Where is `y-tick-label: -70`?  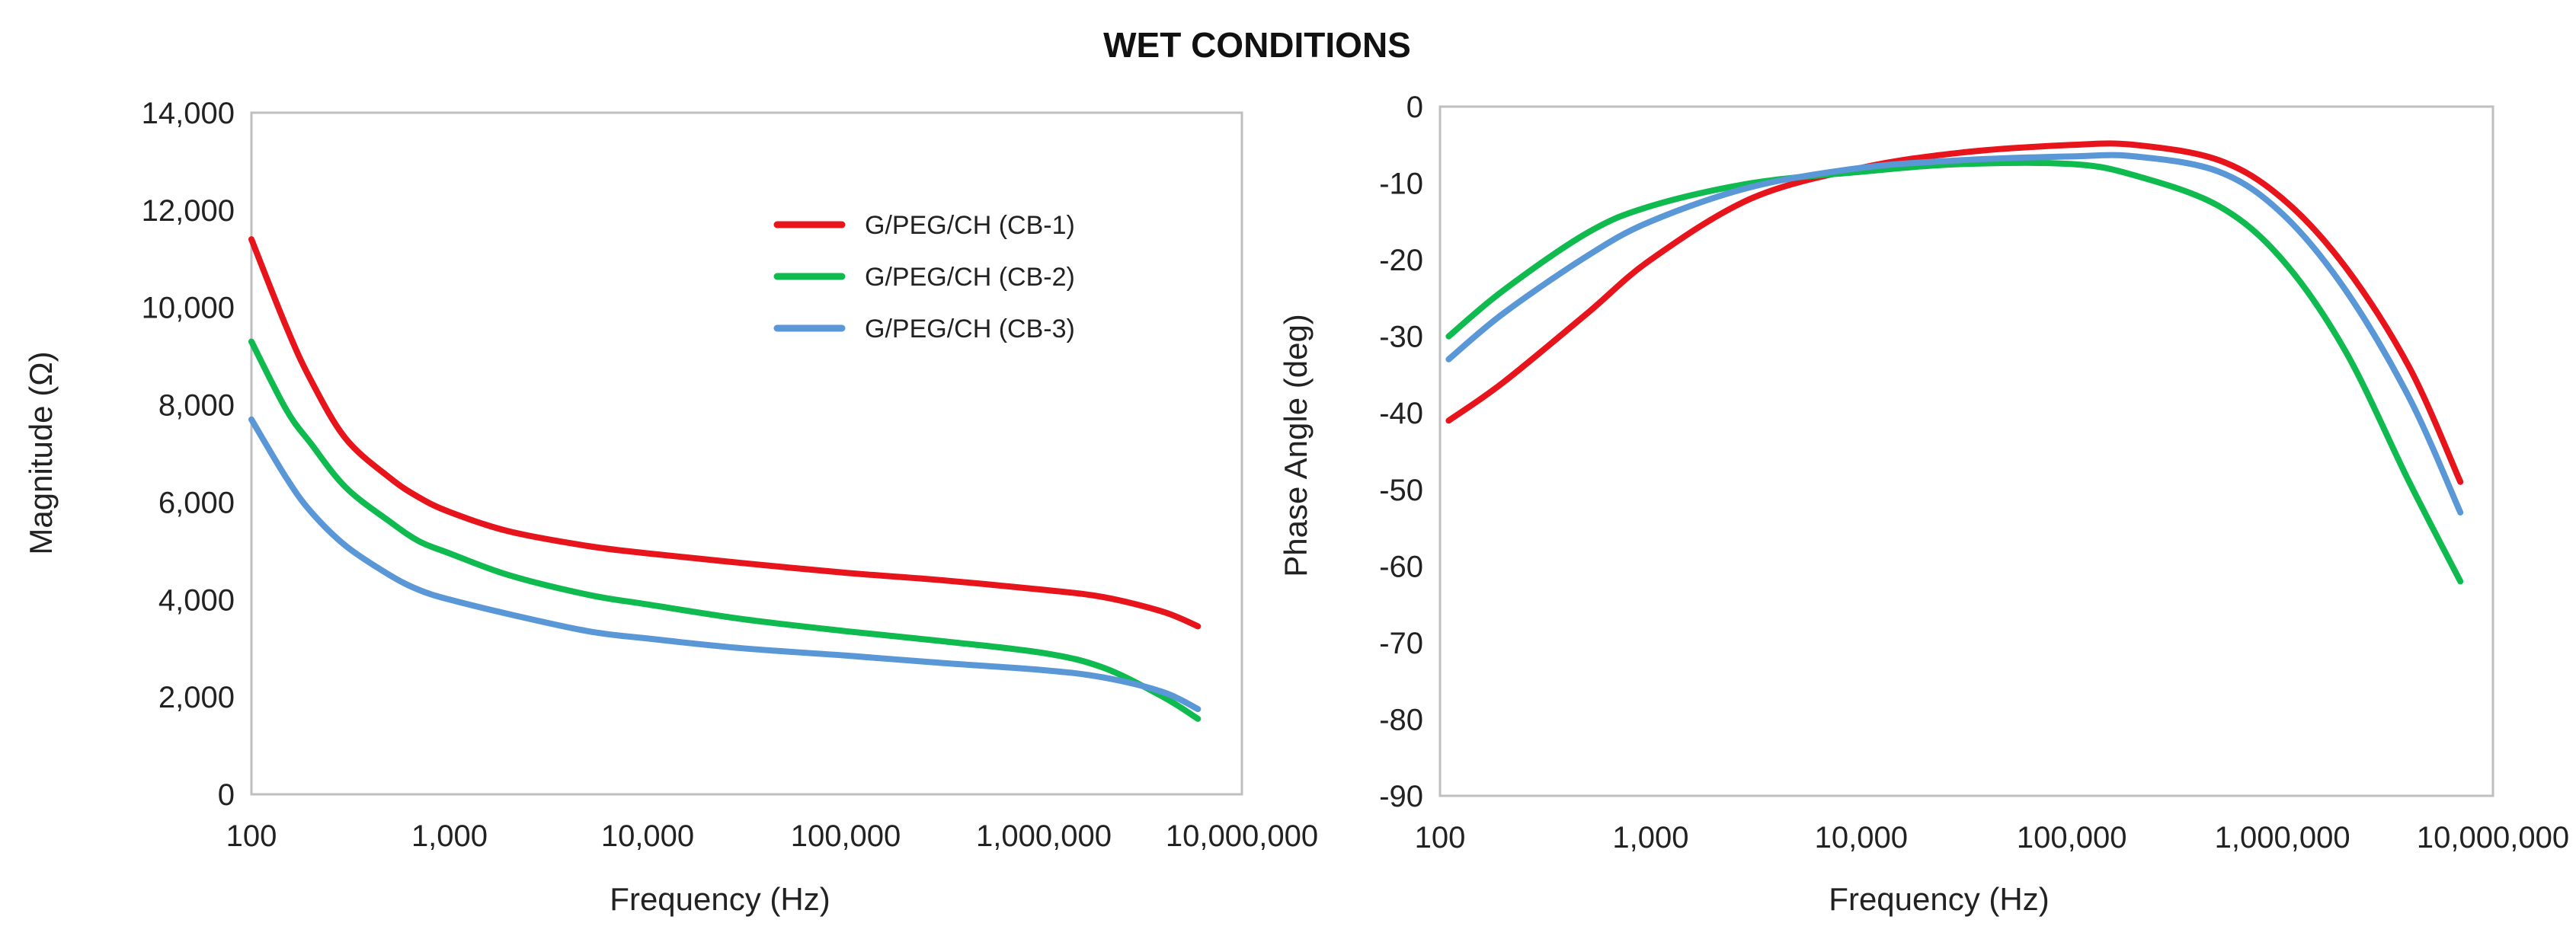 y-tick-label: -70 is located at coordinates (1401, 643).